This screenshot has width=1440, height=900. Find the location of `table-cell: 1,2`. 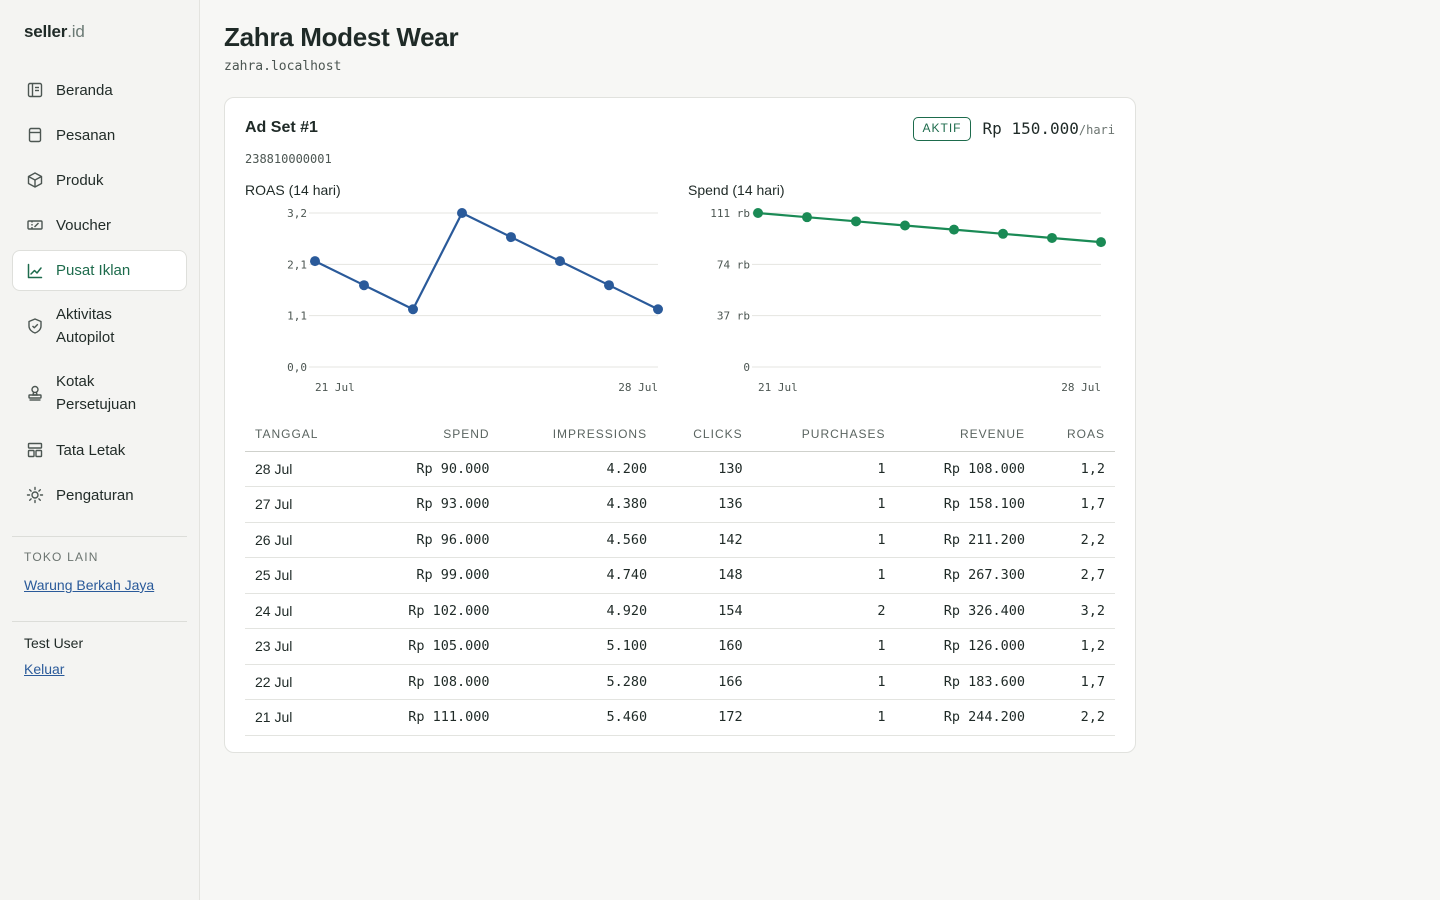

table-cell: 1,2 is located at coordinates (1075, 469).